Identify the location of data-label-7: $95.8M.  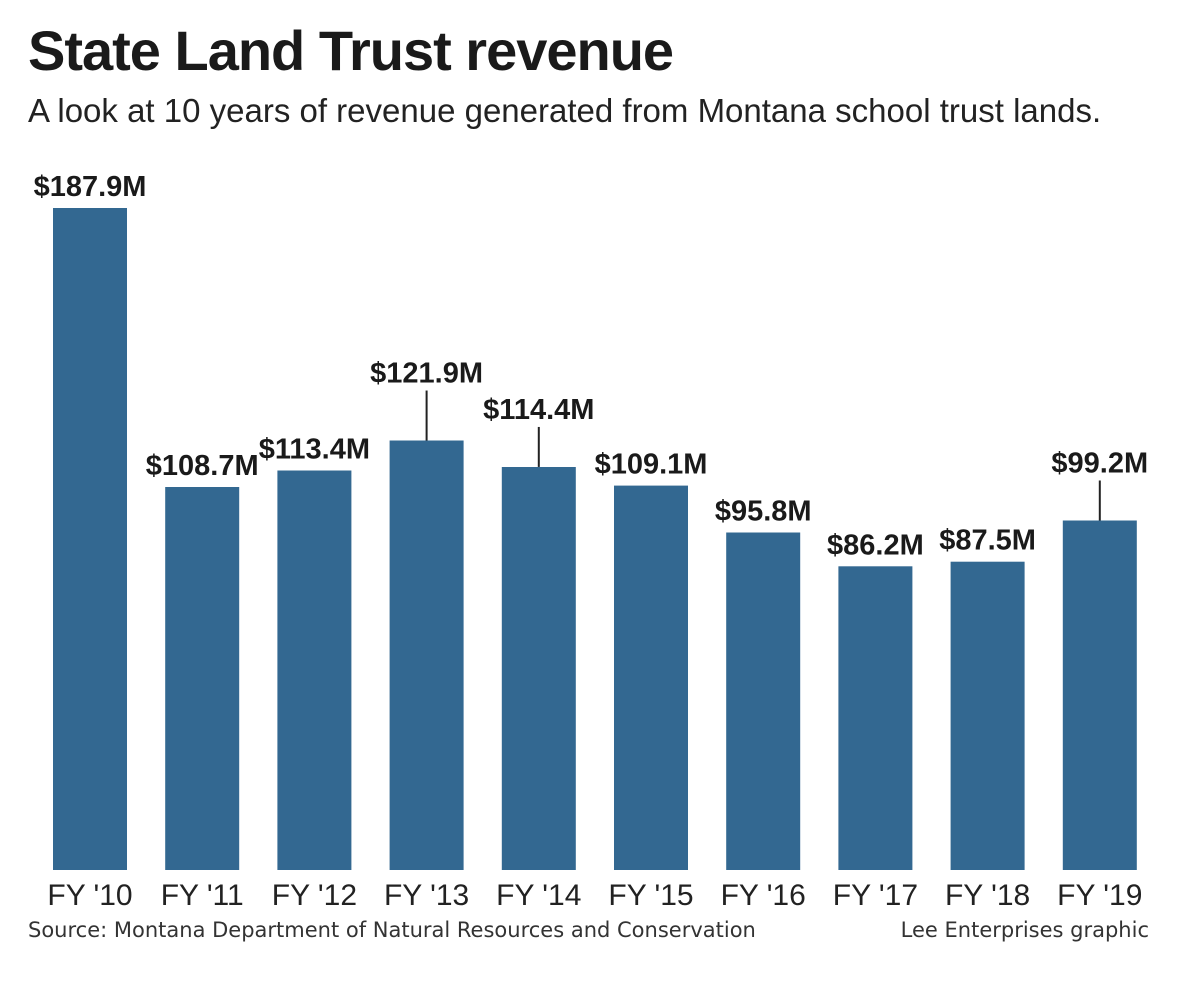
(763, 512).